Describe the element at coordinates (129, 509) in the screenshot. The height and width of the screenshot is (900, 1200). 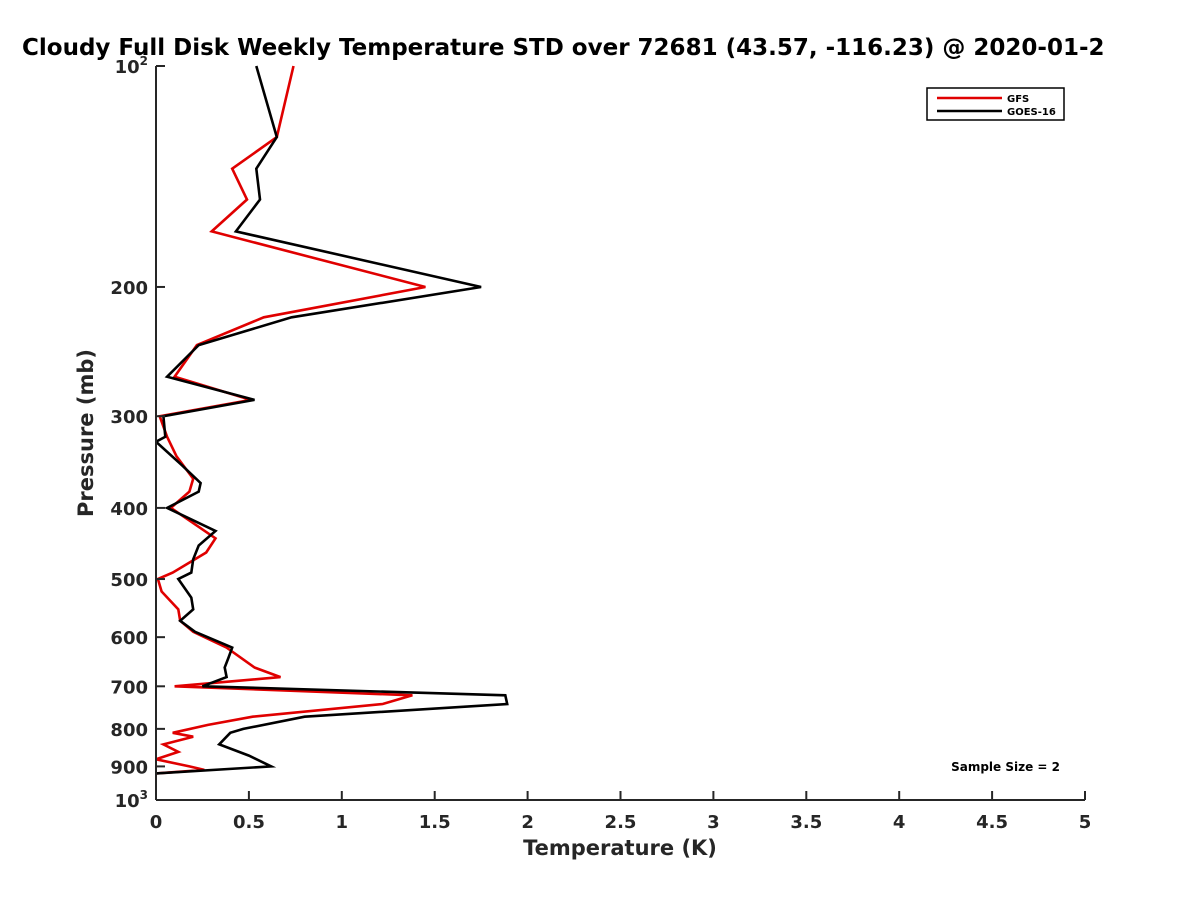
I see `y-tick-label: 400` at that location.